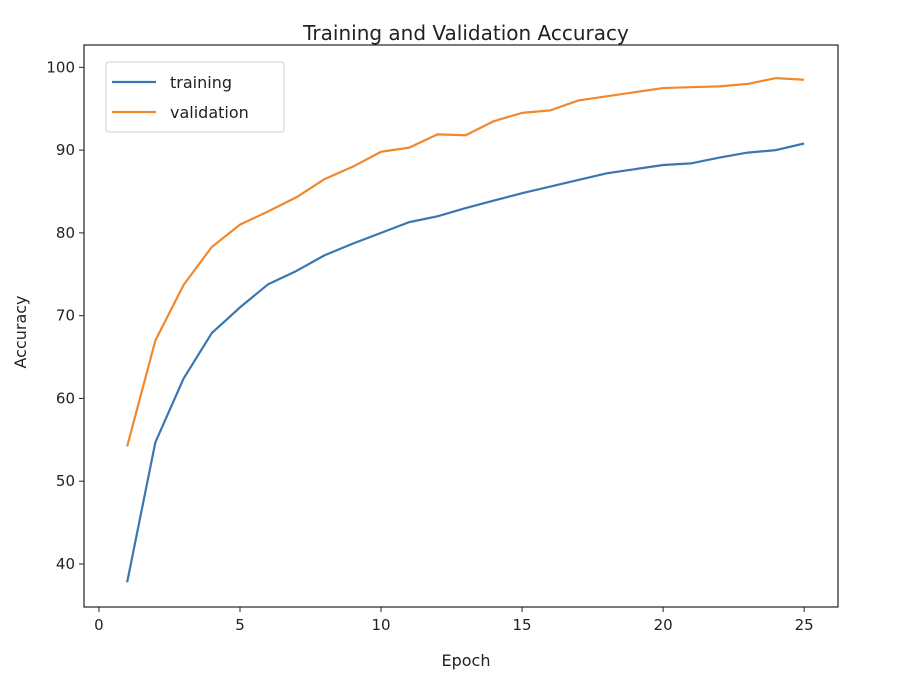 The image size is (922, 688). I want to click on y-tick-label: 80, so click(65, 233).